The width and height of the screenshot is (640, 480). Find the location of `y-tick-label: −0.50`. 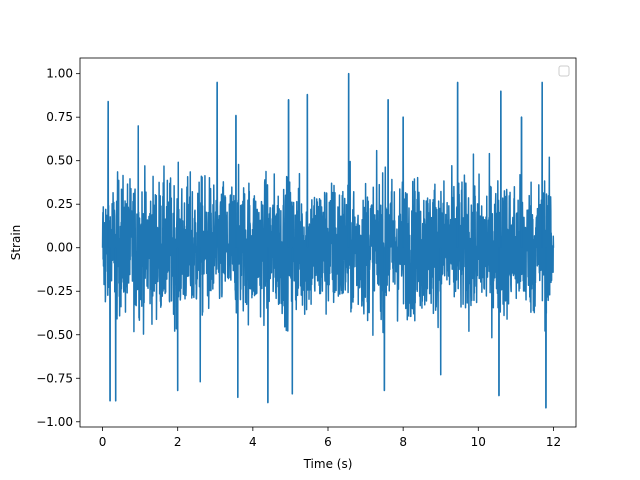

y-tick-label: −0.50 is located at coordinates (54, 335).